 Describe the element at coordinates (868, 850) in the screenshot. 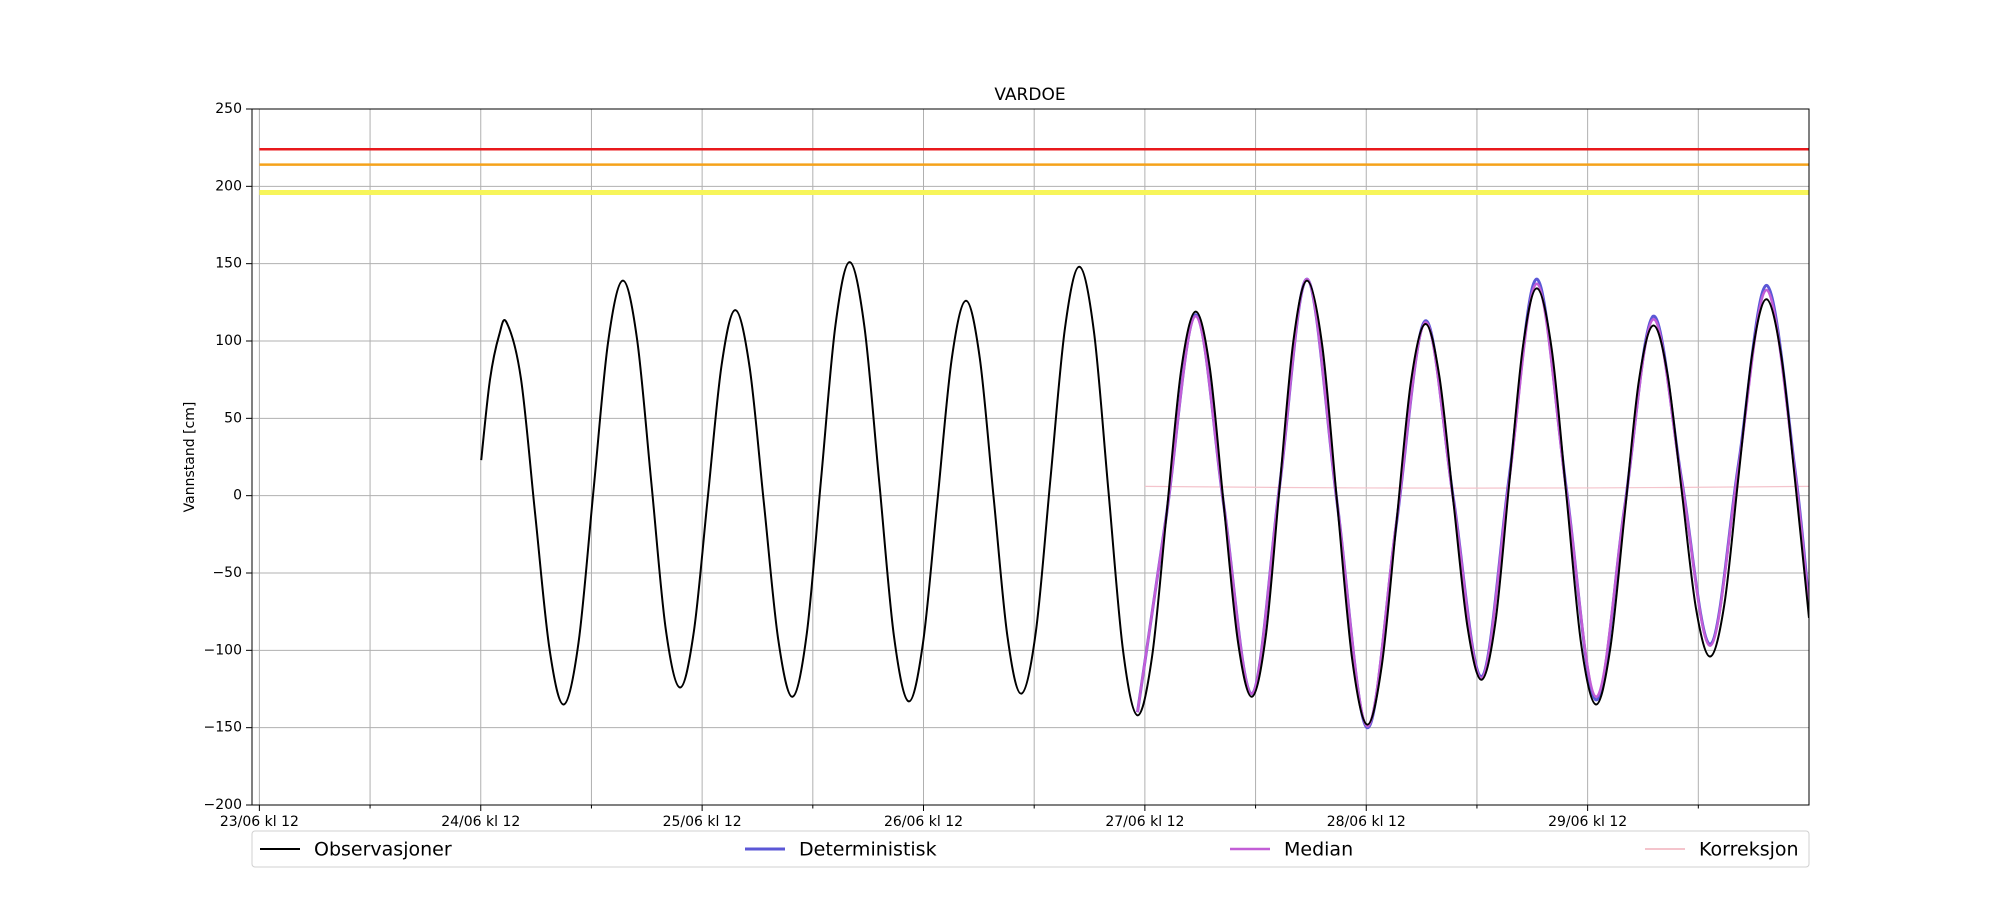

I see `legend-label: Deterministisk` at that location.